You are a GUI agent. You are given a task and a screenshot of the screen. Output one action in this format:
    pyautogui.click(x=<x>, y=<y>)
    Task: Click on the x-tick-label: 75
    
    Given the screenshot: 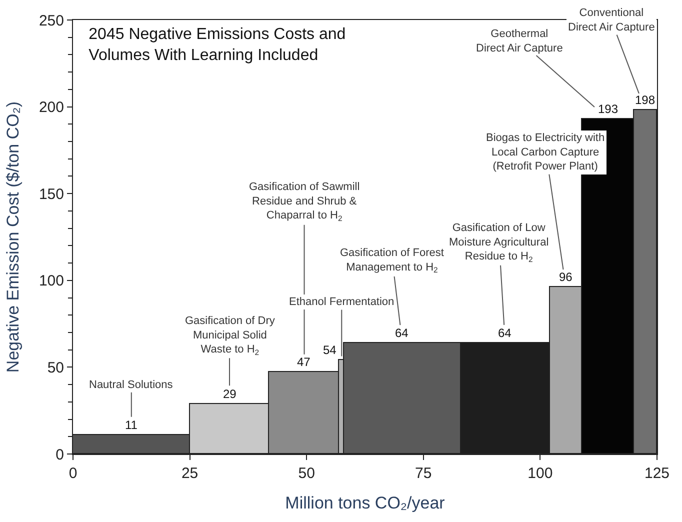 What is the action you would take?
    pyautogui.click(x=423, y=473)
    